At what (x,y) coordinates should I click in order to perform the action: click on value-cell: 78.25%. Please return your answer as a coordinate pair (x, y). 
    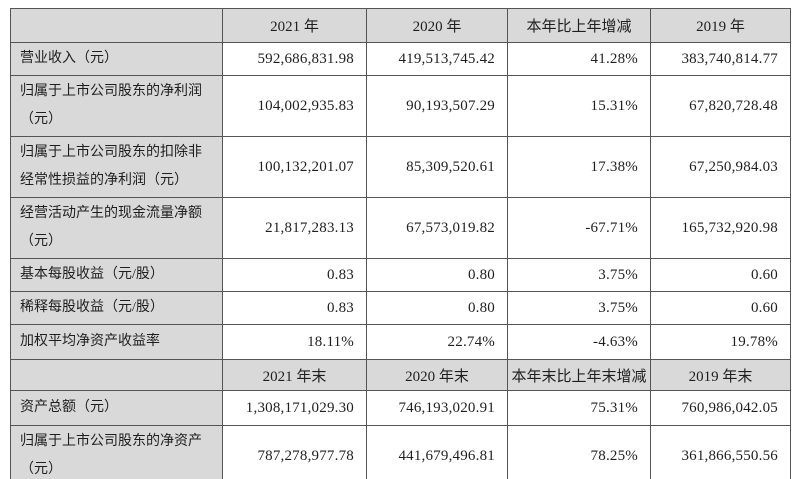
    Looking at the image, I should click on (579, 452).